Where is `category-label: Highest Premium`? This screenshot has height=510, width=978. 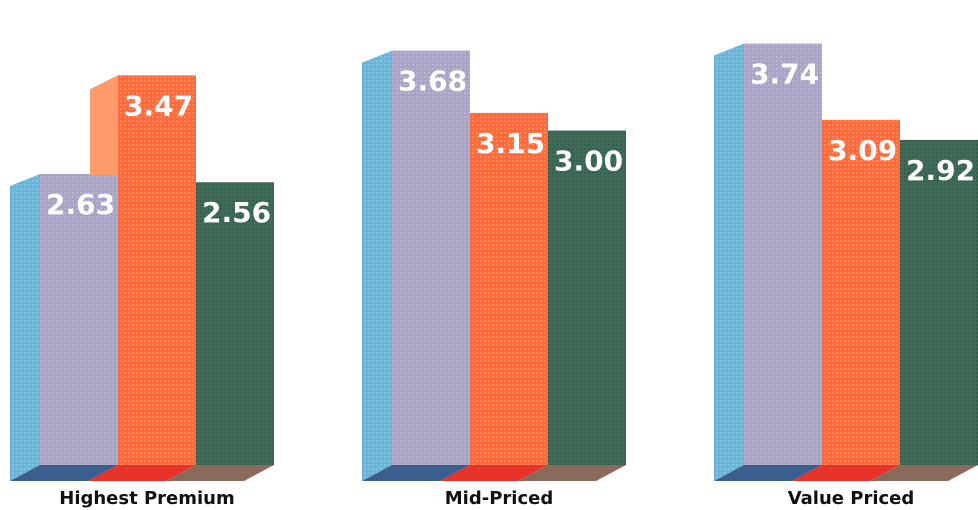 category-label: Highest Premium is located at coordinates (147, 498).